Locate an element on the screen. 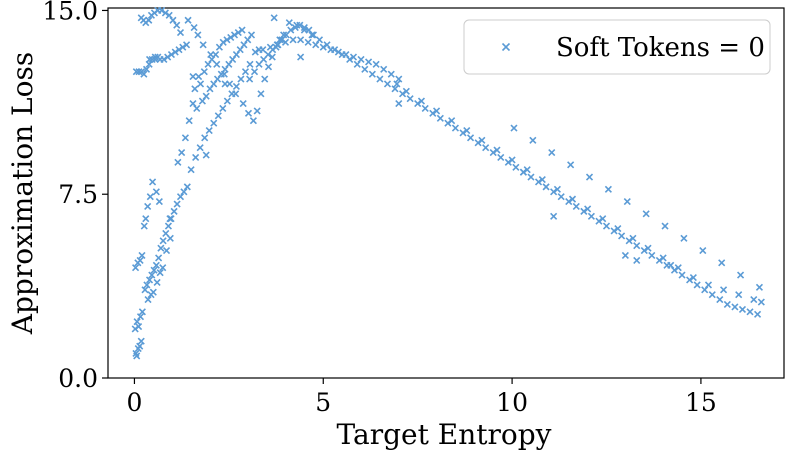  legend-marker-x-icon is located at coordinates (506, 47).